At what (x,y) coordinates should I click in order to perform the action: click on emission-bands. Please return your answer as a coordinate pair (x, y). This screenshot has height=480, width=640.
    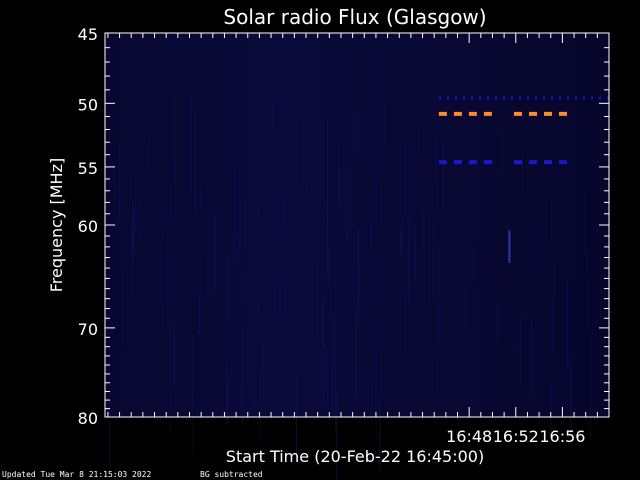
    Looking at the image, I should click on (523, 130).